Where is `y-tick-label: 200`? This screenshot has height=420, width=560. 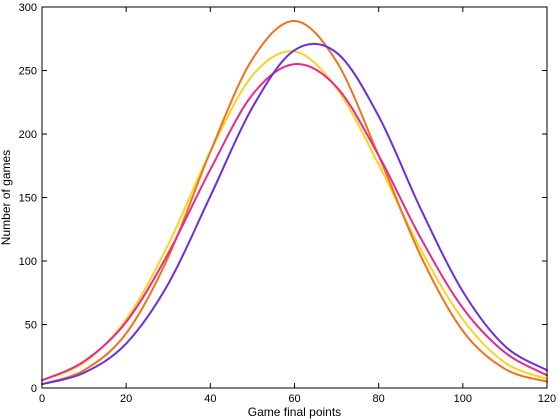 y-tick-label: 200 is located at coordinates (28, 135).